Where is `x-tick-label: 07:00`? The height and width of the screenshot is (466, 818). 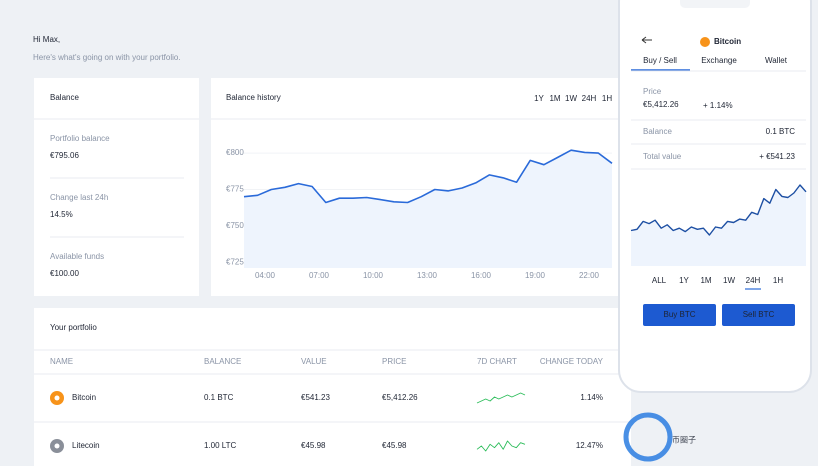
x-tick-label: 07:00 is located at coordinates (319, 275).